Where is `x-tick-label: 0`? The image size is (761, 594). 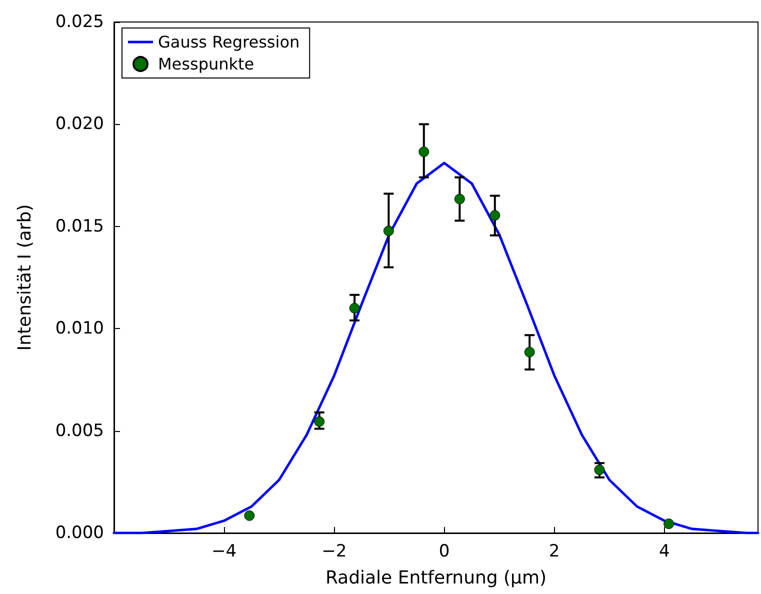
x-tick-label: 0 is located at coordinates (444, 552).